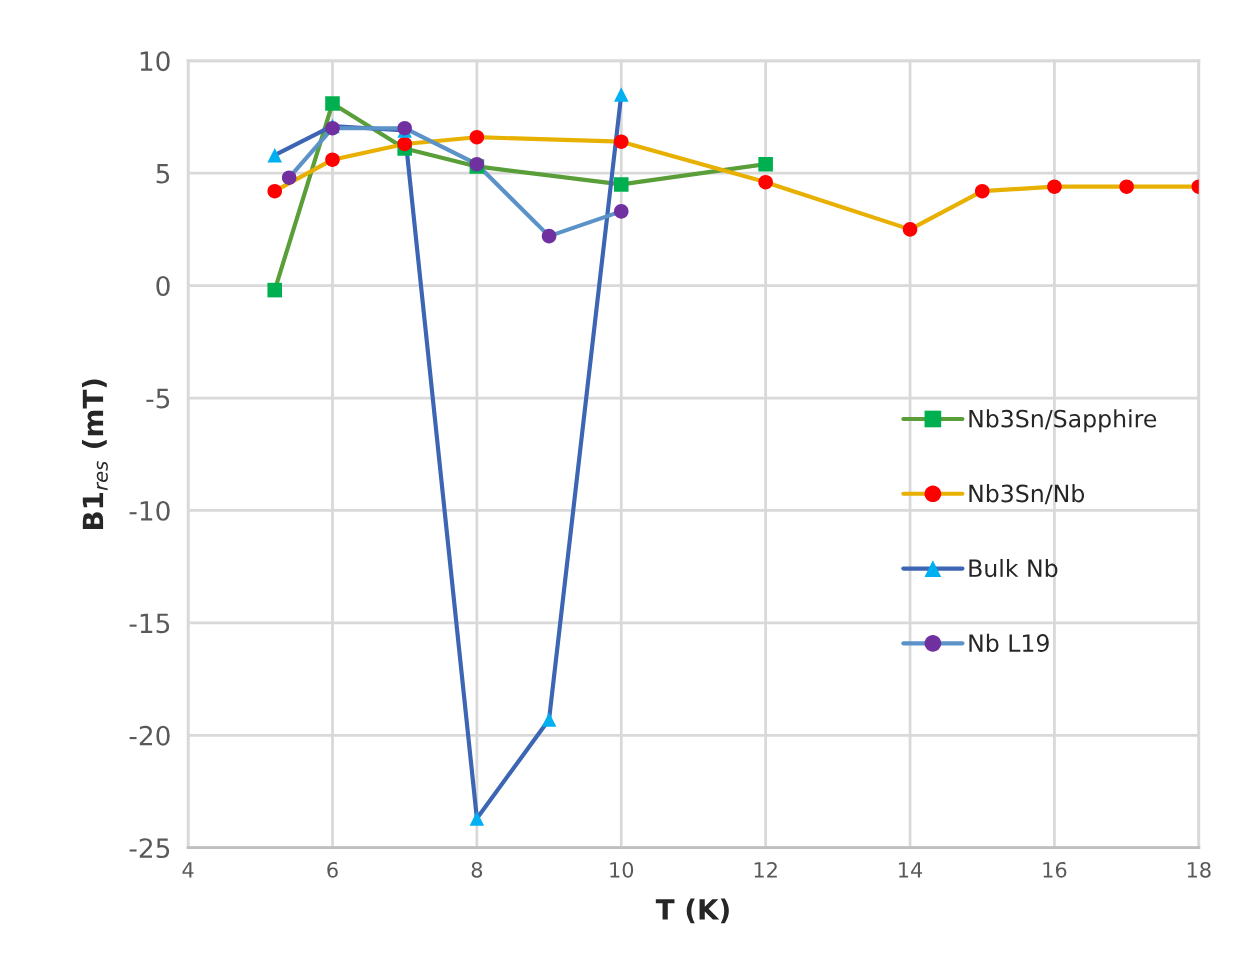 This screenshot has width=1254, height=980. What do you see at coordinates (692, 911) in the screenshot?
I see `x-axis-title: T (K)` at bounding box center [692, 911].